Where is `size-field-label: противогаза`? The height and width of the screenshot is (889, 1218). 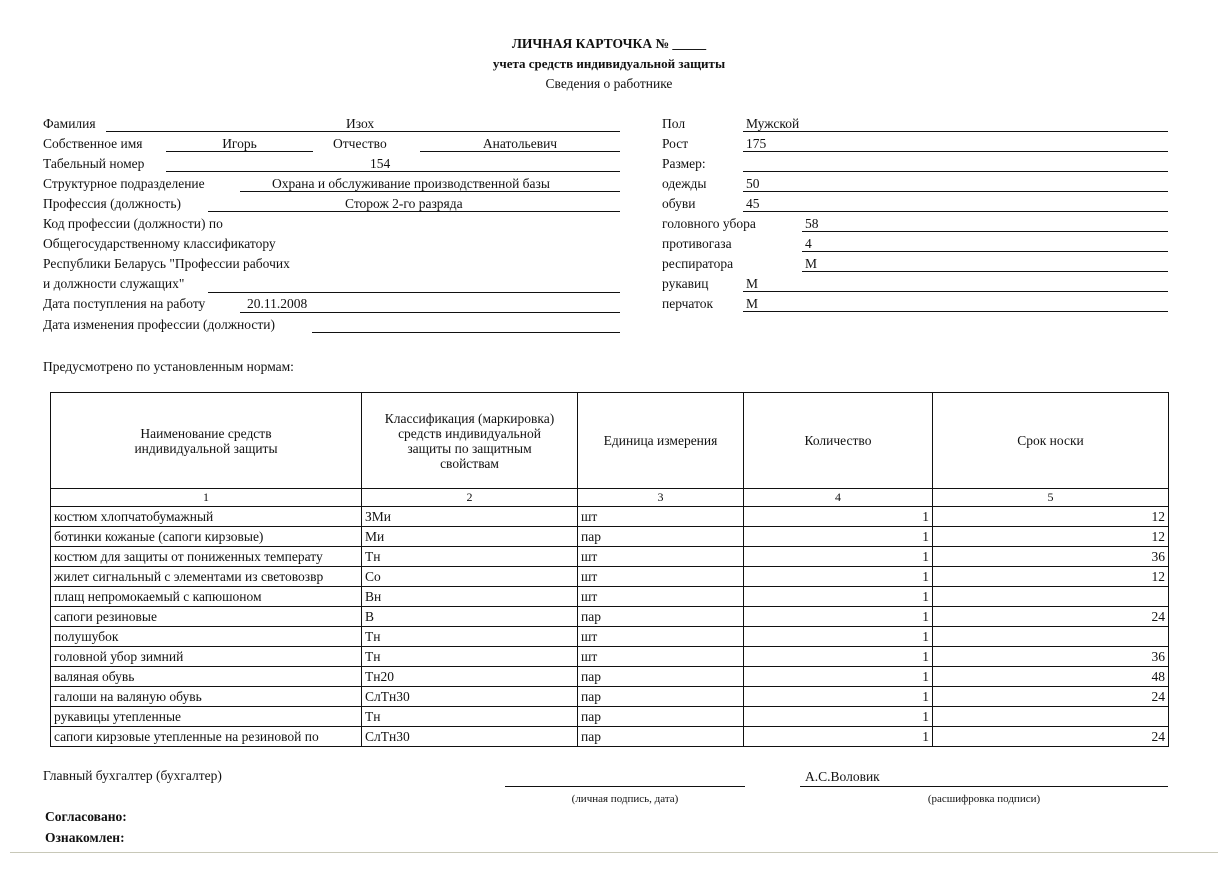
size-field-label: противогаза is located at coordinates (697, 243).